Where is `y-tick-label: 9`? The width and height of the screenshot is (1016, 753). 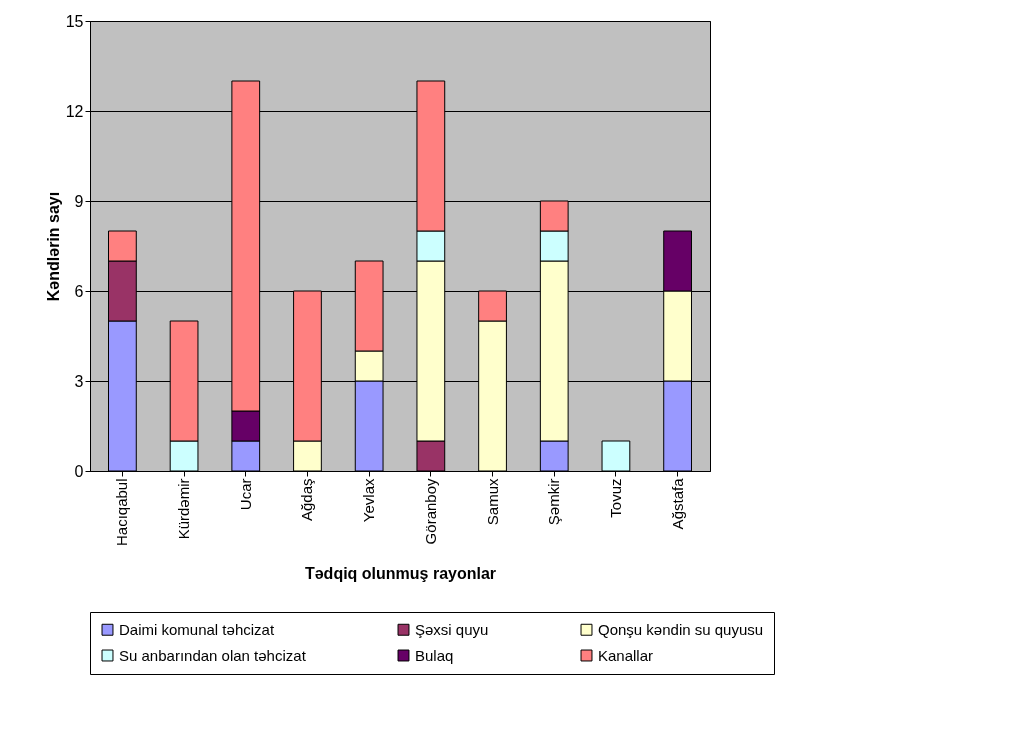
y-tick-label: 9 is located at coordinates (79, 201).